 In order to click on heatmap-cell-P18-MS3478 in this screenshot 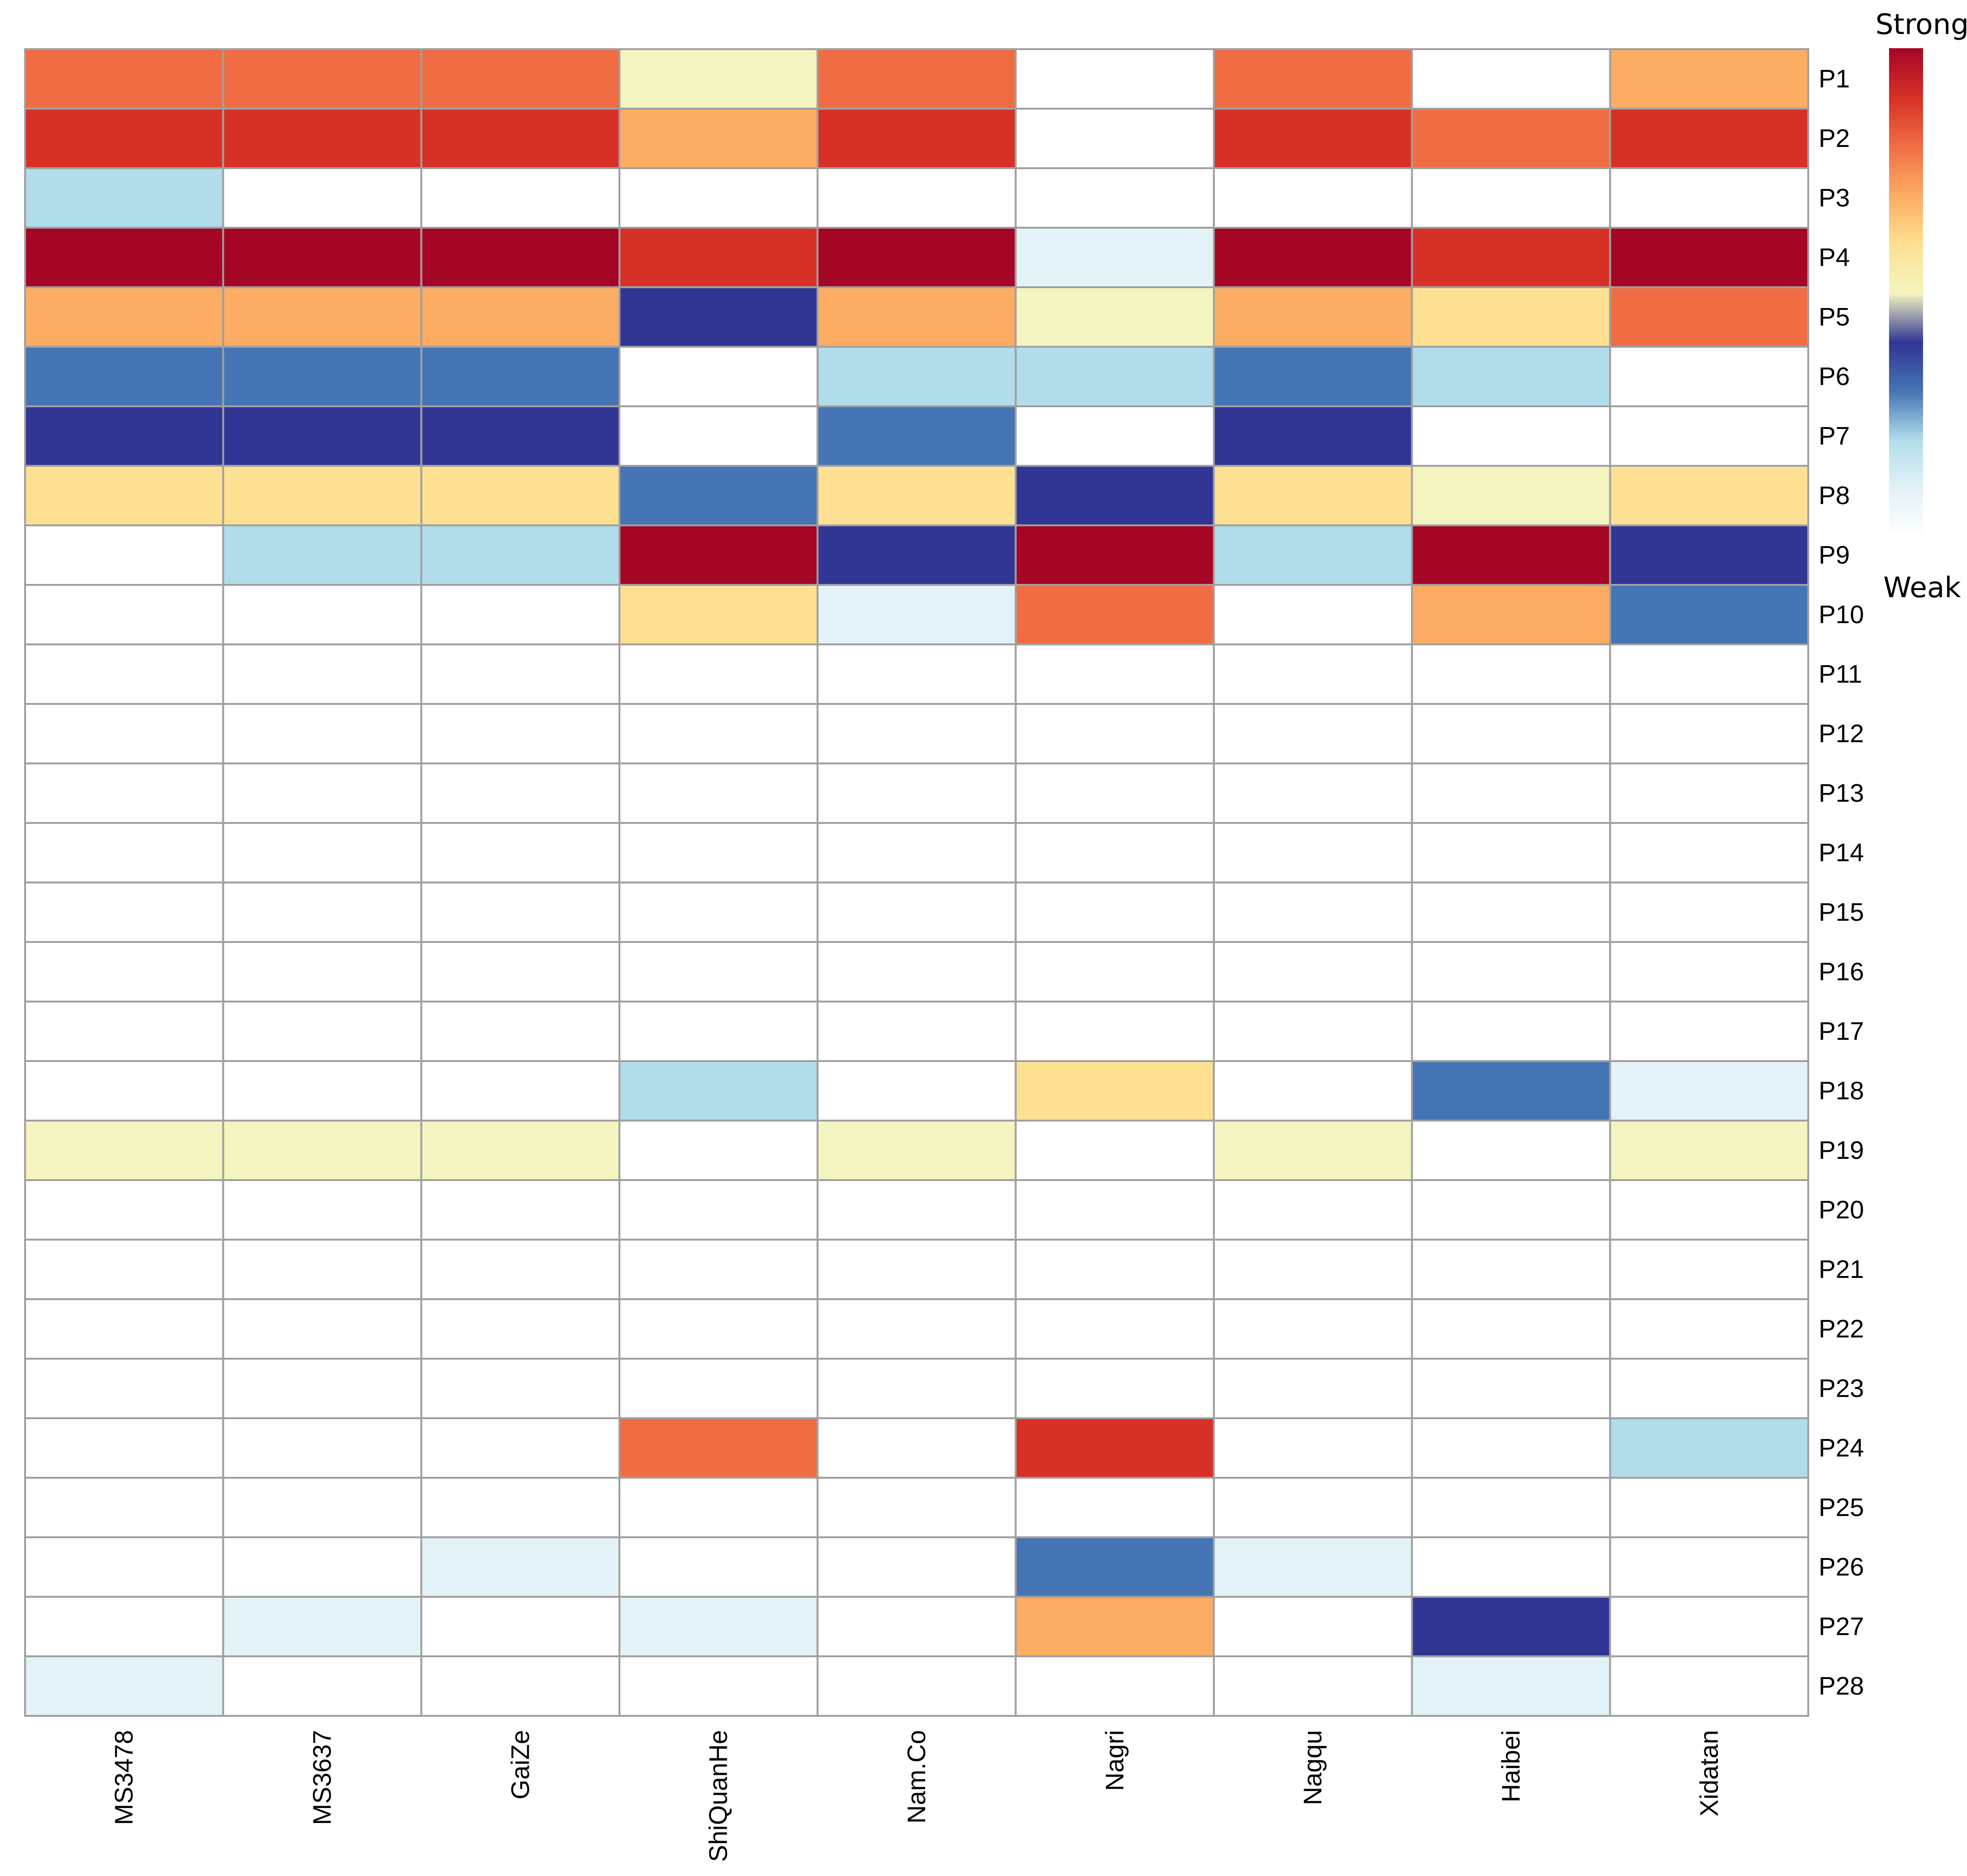, I will do `click(124, 1091)`.